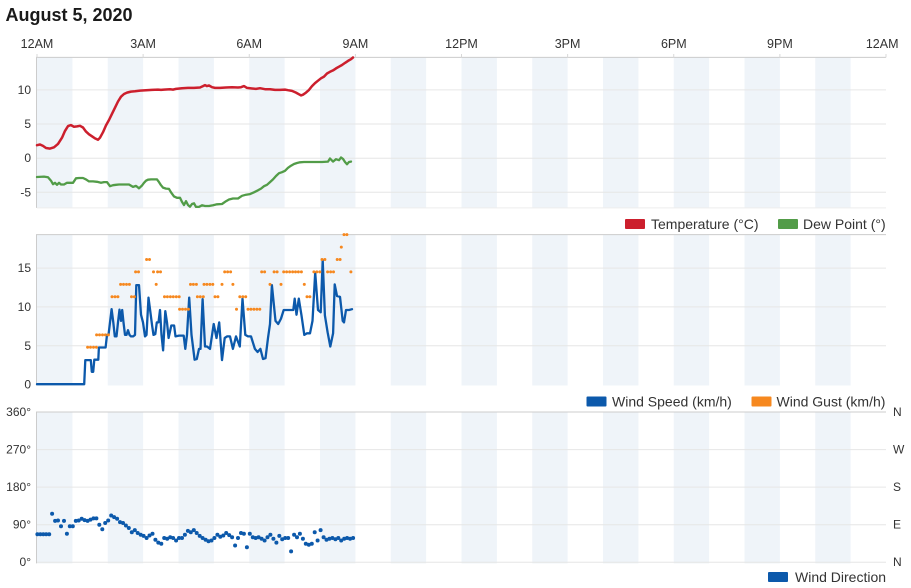  Describe the element at coordinates (674, 44) in the screenshot. I see `svg-text: 6PM` at that location.